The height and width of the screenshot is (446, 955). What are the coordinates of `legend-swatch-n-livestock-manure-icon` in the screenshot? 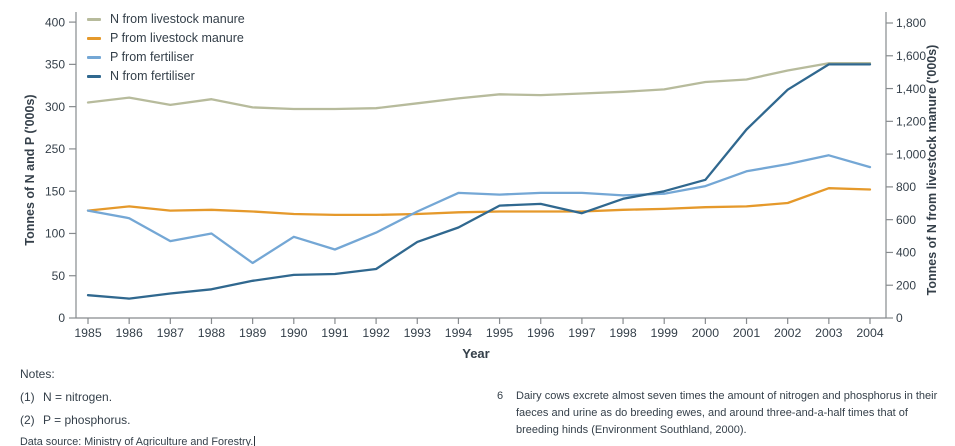 It's located at (94, 19).